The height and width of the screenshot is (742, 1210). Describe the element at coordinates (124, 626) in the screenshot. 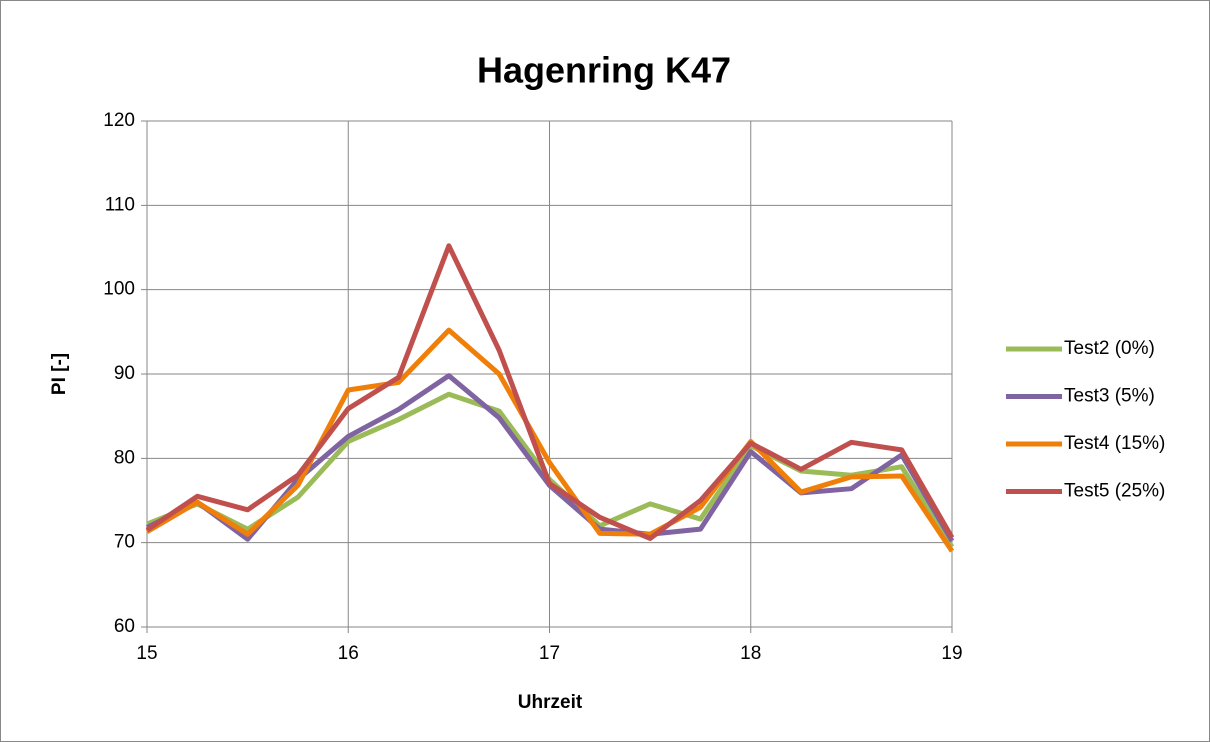

I see `y-tick-label: 60` at that location.